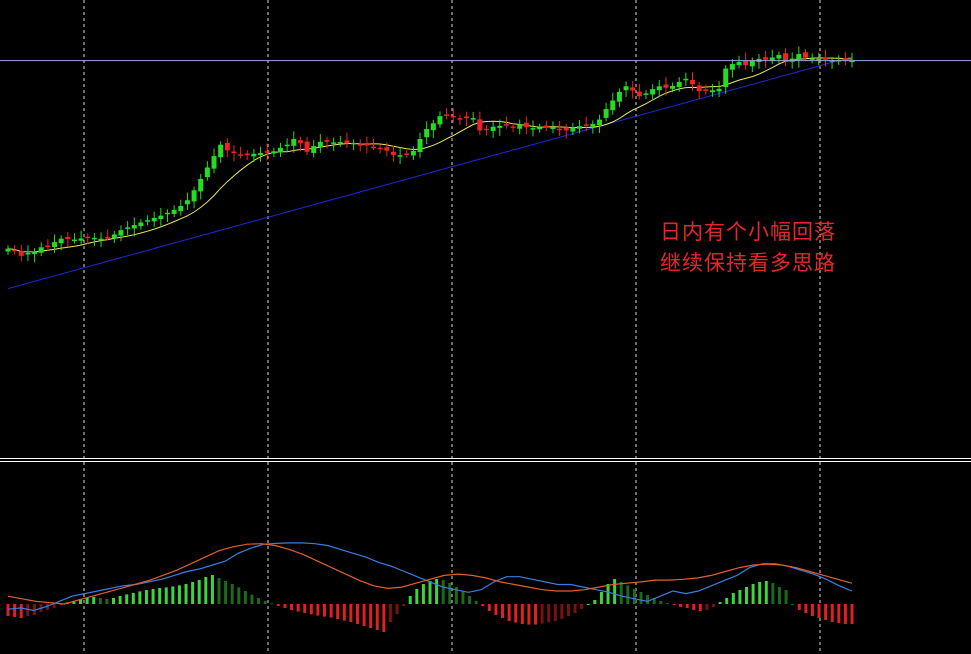 This screenshot has height=654, width=971. I want to click on annotation-line-1: 日内有个小幅回落, so click(748, 232).